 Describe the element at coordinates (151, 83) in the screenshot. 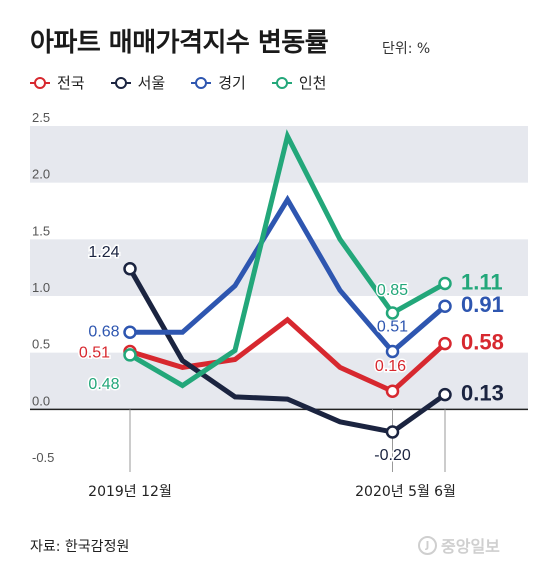

I see `legend-label-seoul: 서울` at that location.